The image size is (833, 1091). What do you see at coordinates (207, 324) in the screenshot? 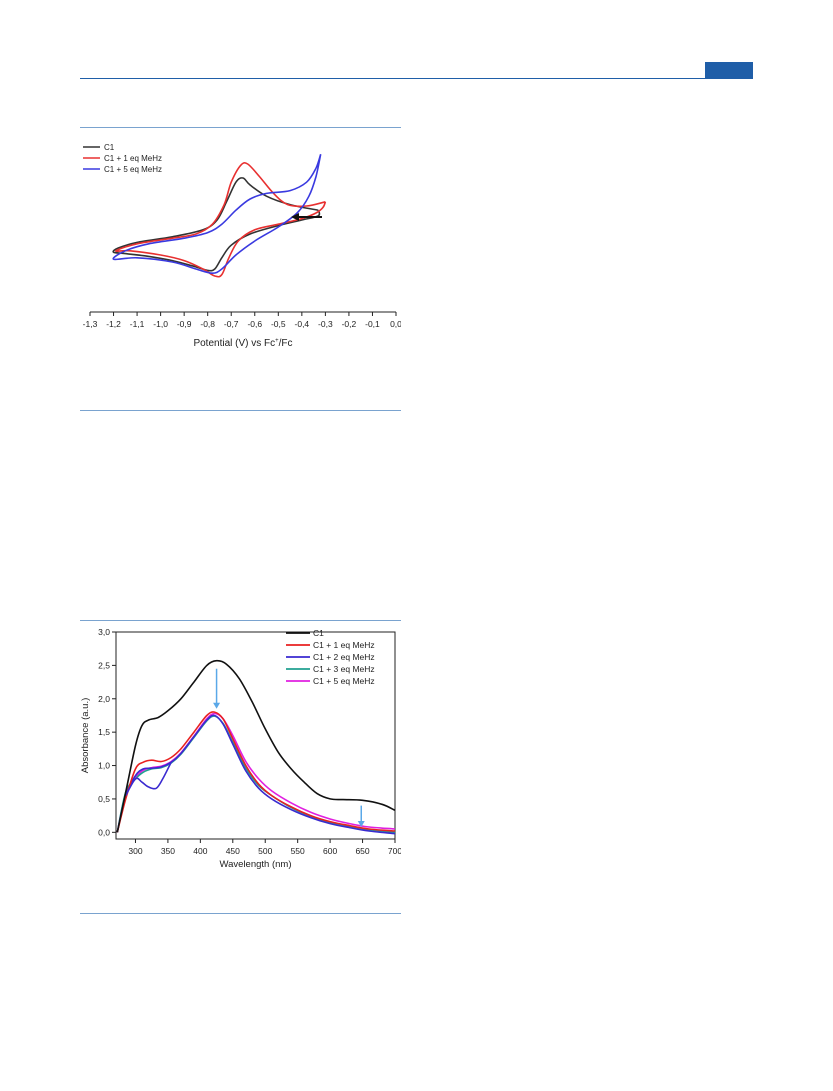
I see `x-tick-label: -0,8` at bounding box center [207, 324].